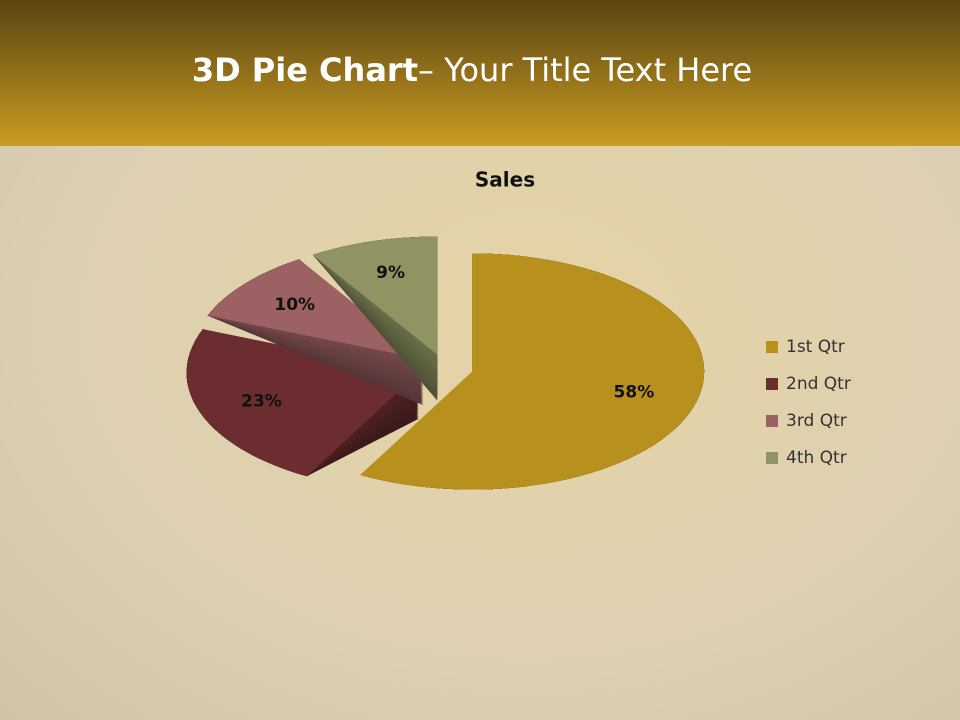 This screenshot has height=720, width=960. What do you see at coordinates (585, 70) in the screenshot?
I see `slide-title-rest: – Your Title Text Here` at bounding box center [585, 70].